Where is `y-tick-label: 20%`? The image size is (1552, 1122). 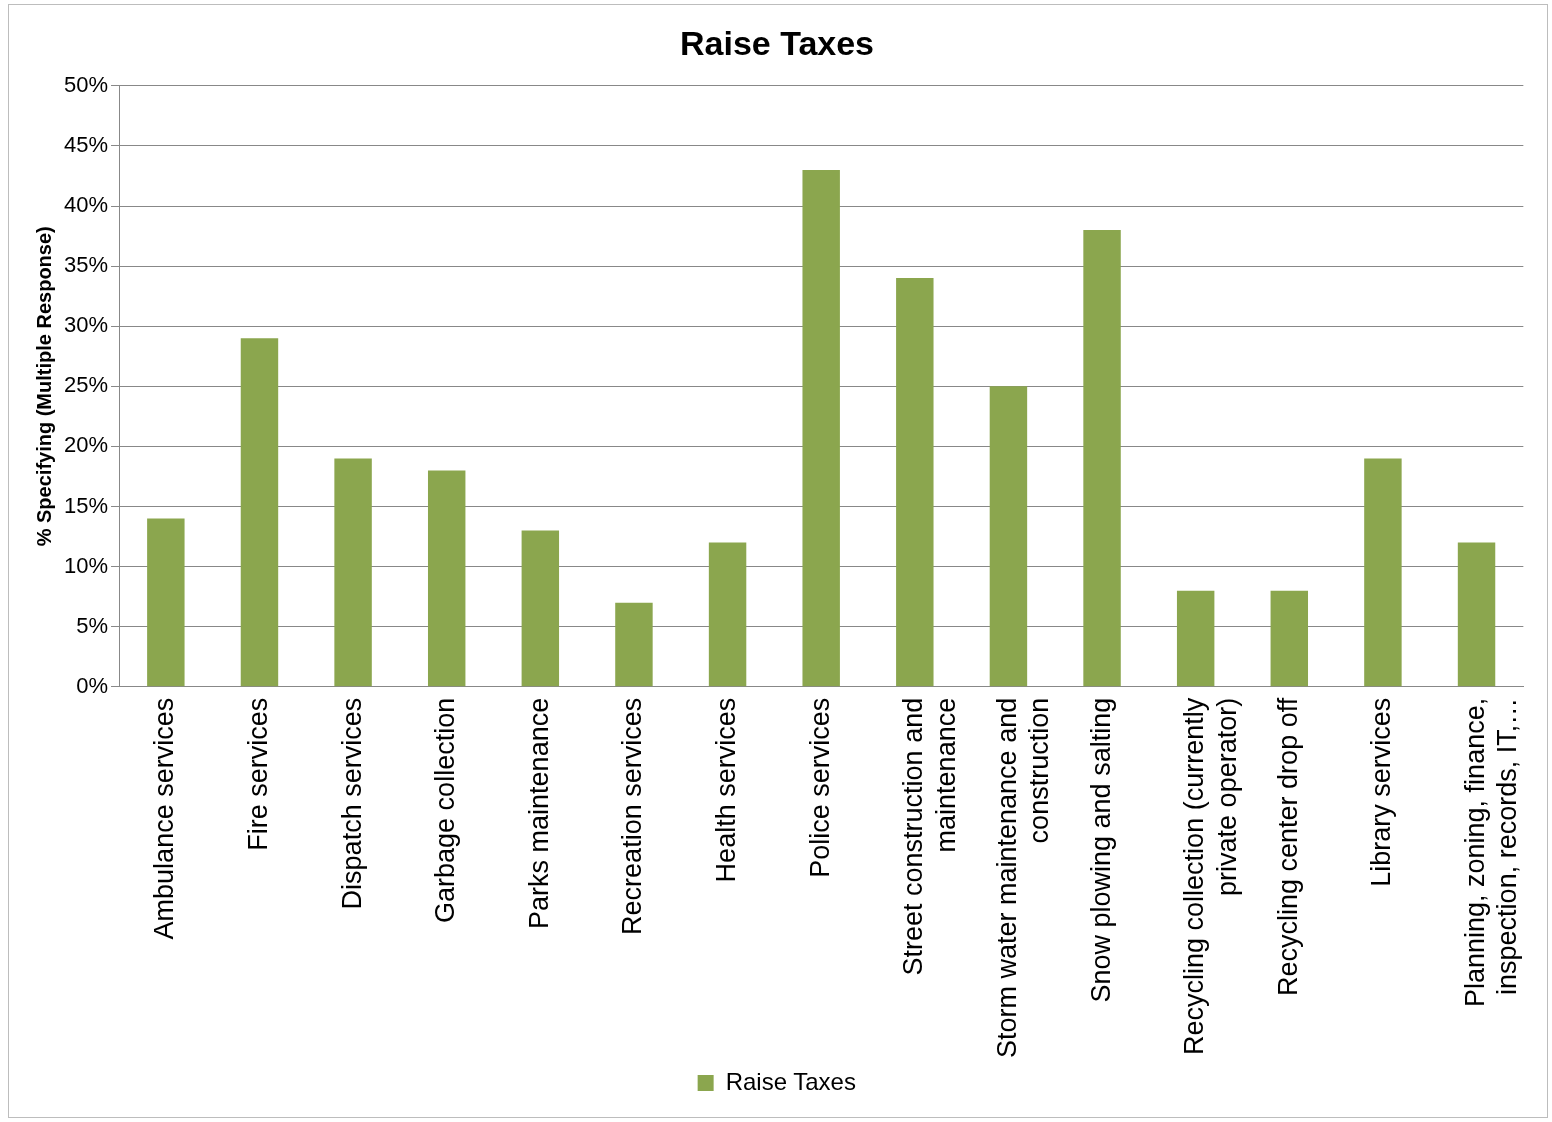 y-tick-label: 20% is located at coordinates (86, 445).